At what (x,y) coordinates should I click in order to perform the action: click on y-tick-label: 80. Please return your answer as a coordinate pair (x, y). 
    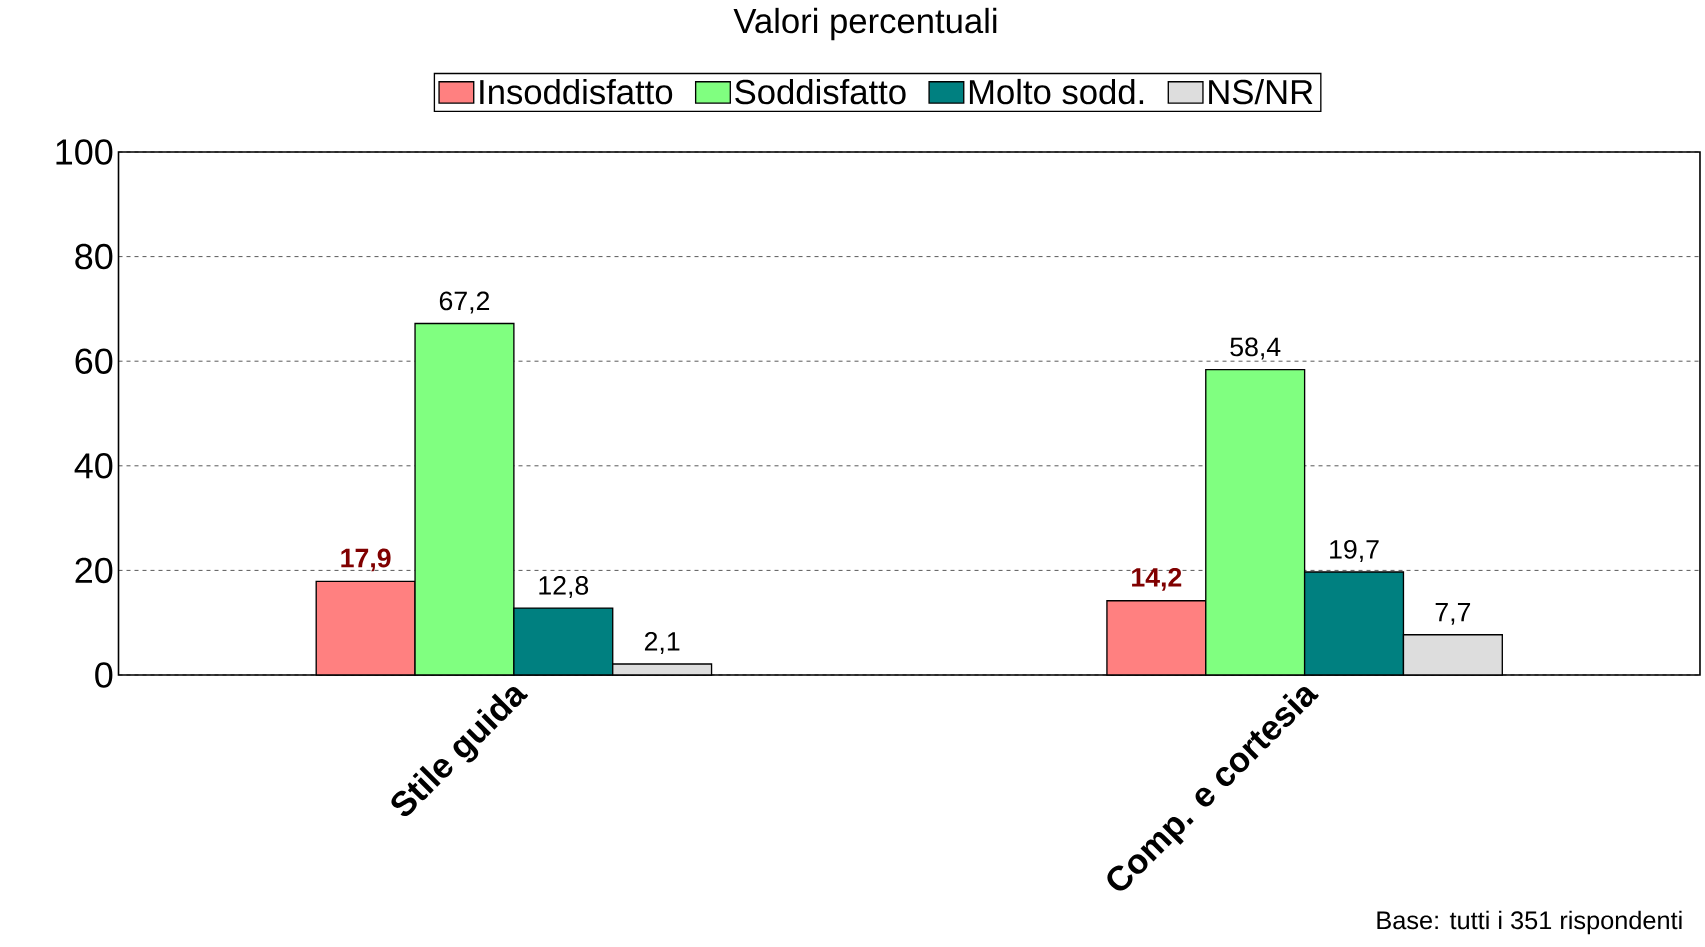
    Looking at the image, I should click on (94, 256).